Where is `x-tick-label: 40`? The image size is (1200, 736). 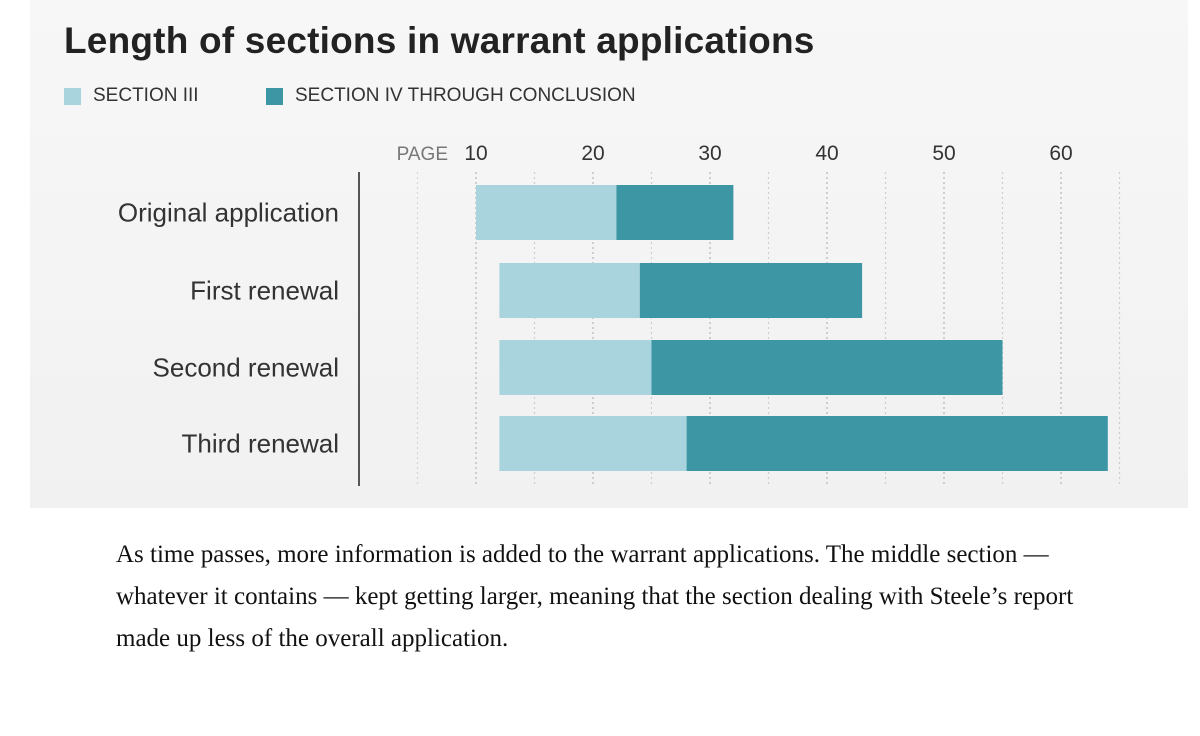
x-tick-label: 40 is located at coordinates (826, 153).